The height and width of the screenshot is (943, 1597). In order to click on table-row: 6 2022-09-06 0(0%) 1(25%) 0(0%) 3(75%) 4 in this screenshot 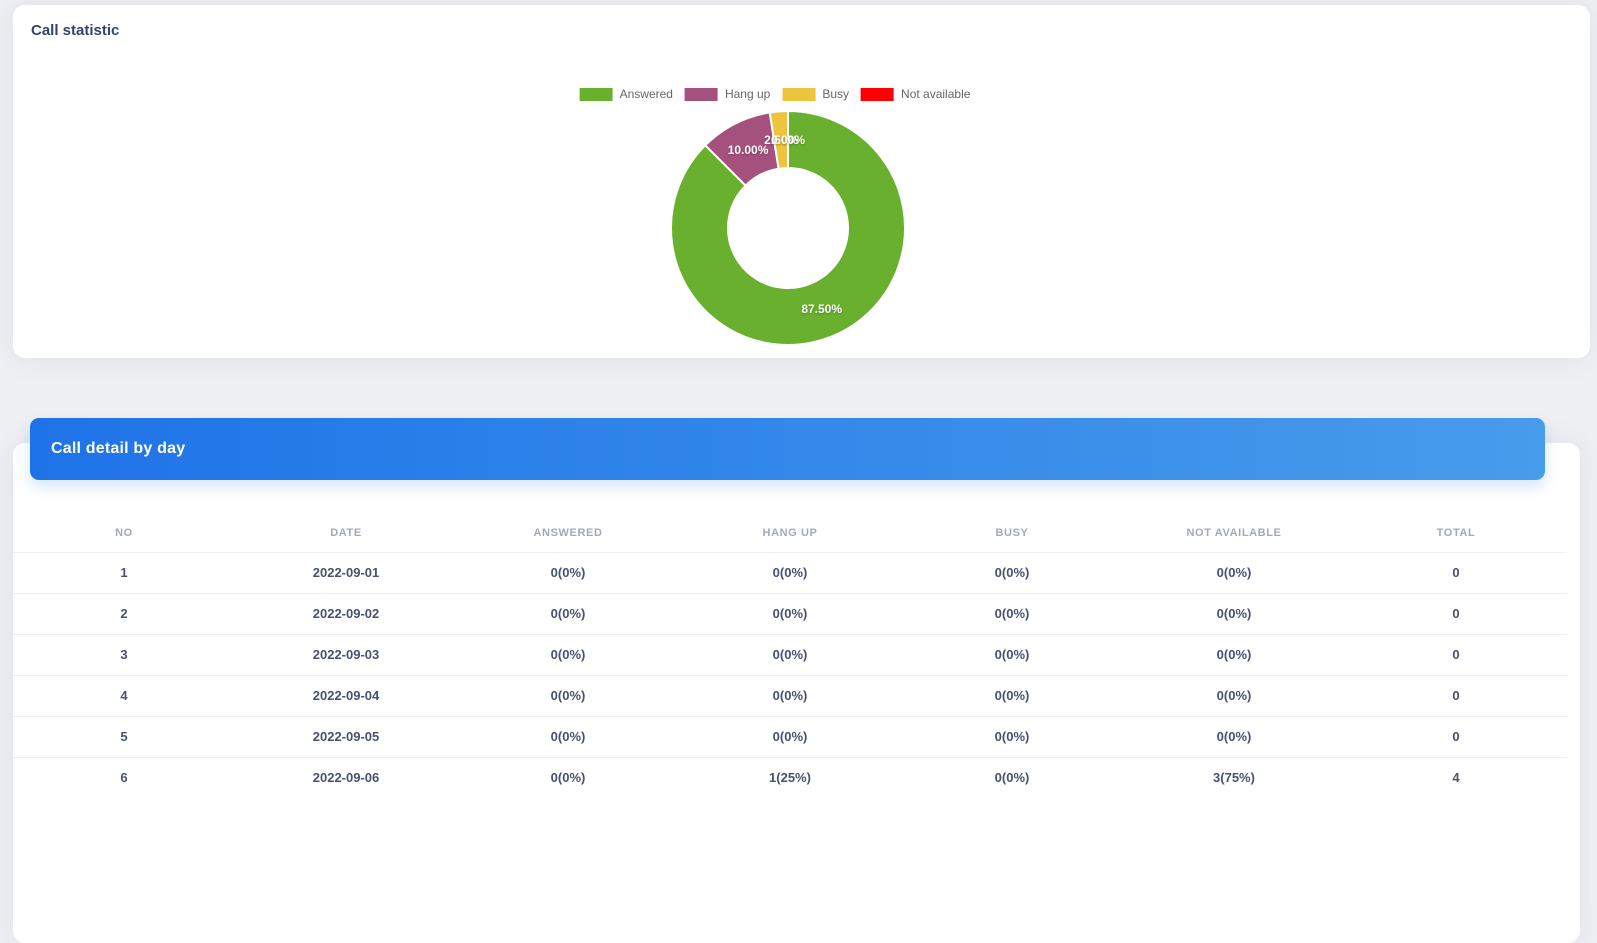, I will do `click(790, 777)`.